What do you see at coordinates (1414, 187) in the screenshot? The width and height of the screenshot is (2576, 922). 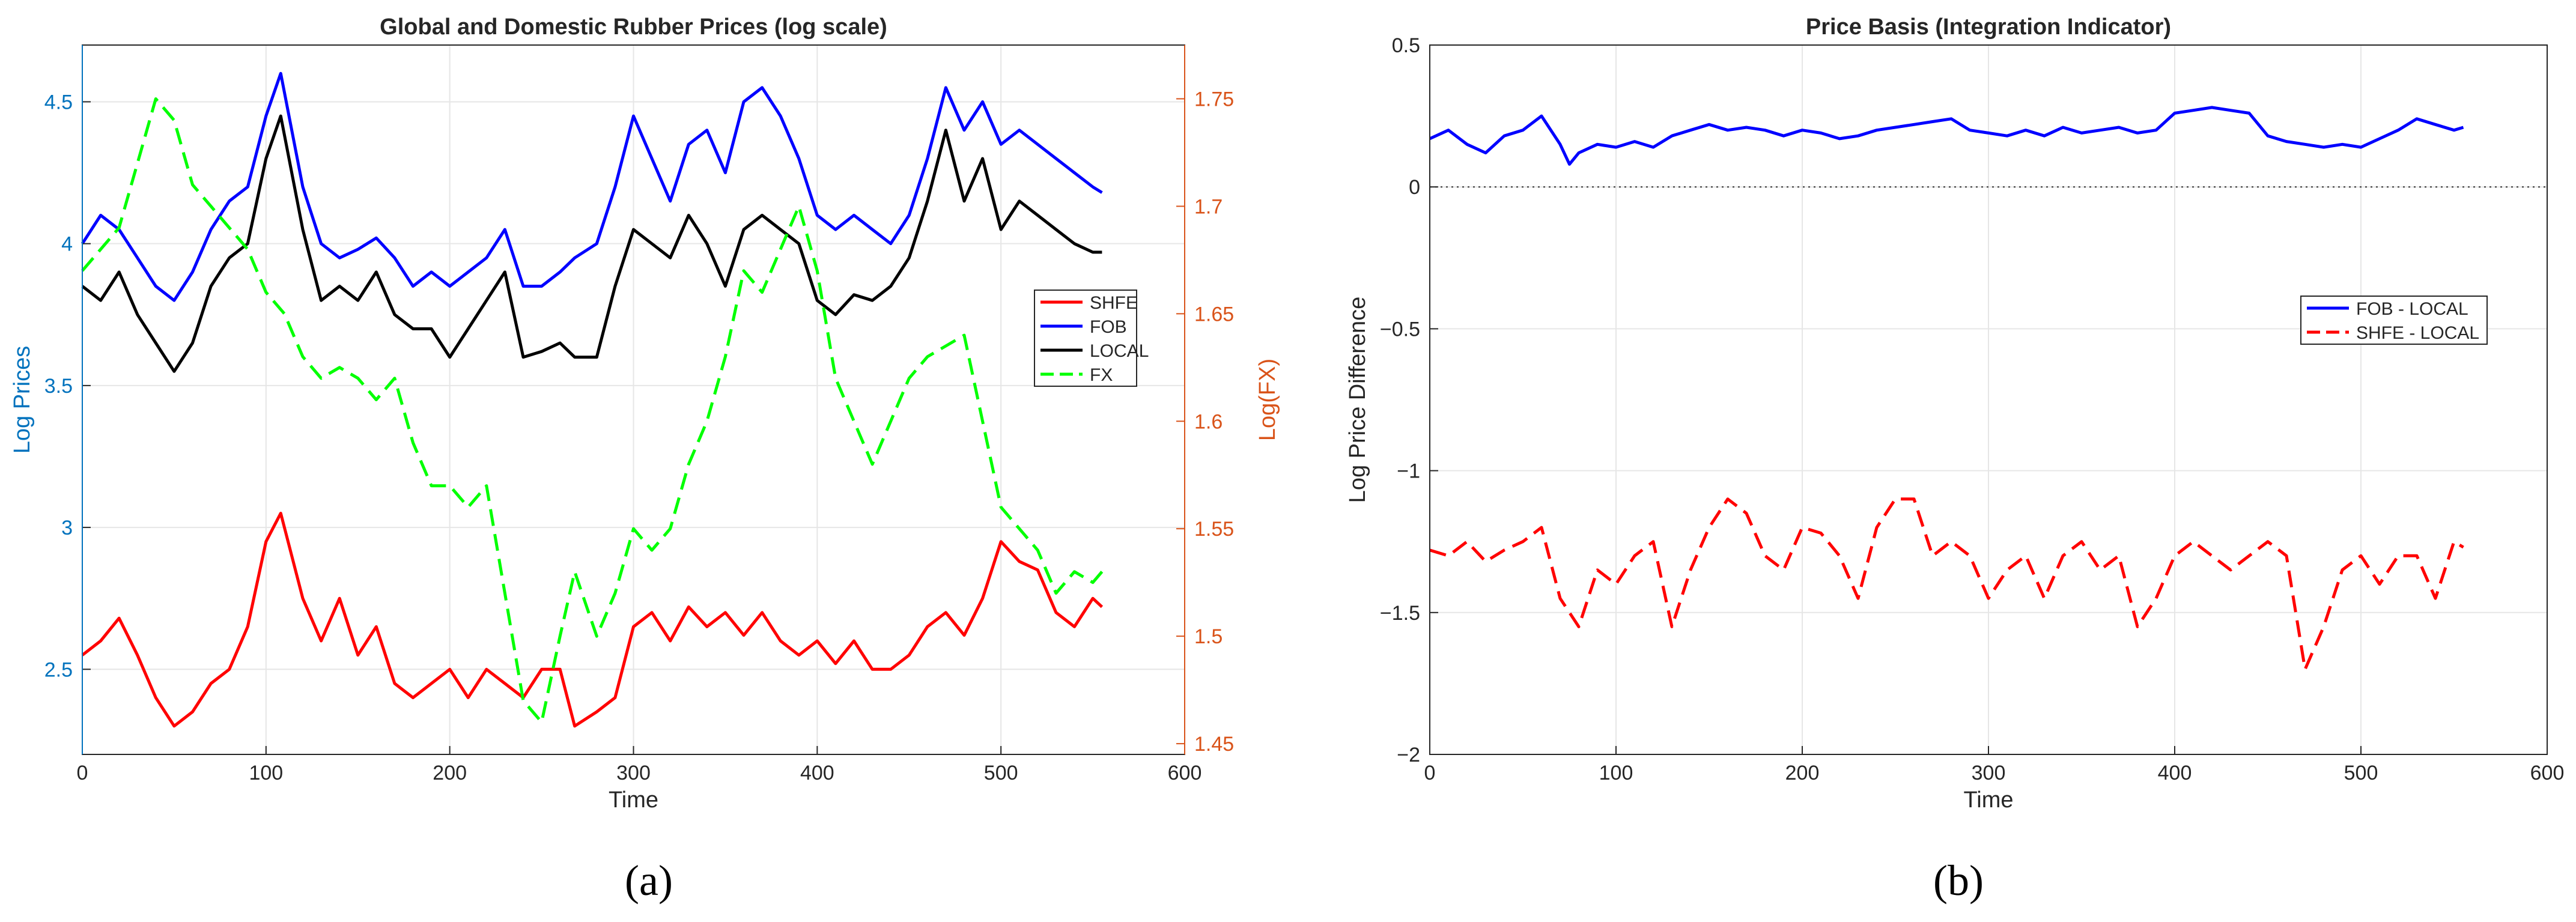 I see `y-tick-label: 0` at bounding box center [1414, 187].